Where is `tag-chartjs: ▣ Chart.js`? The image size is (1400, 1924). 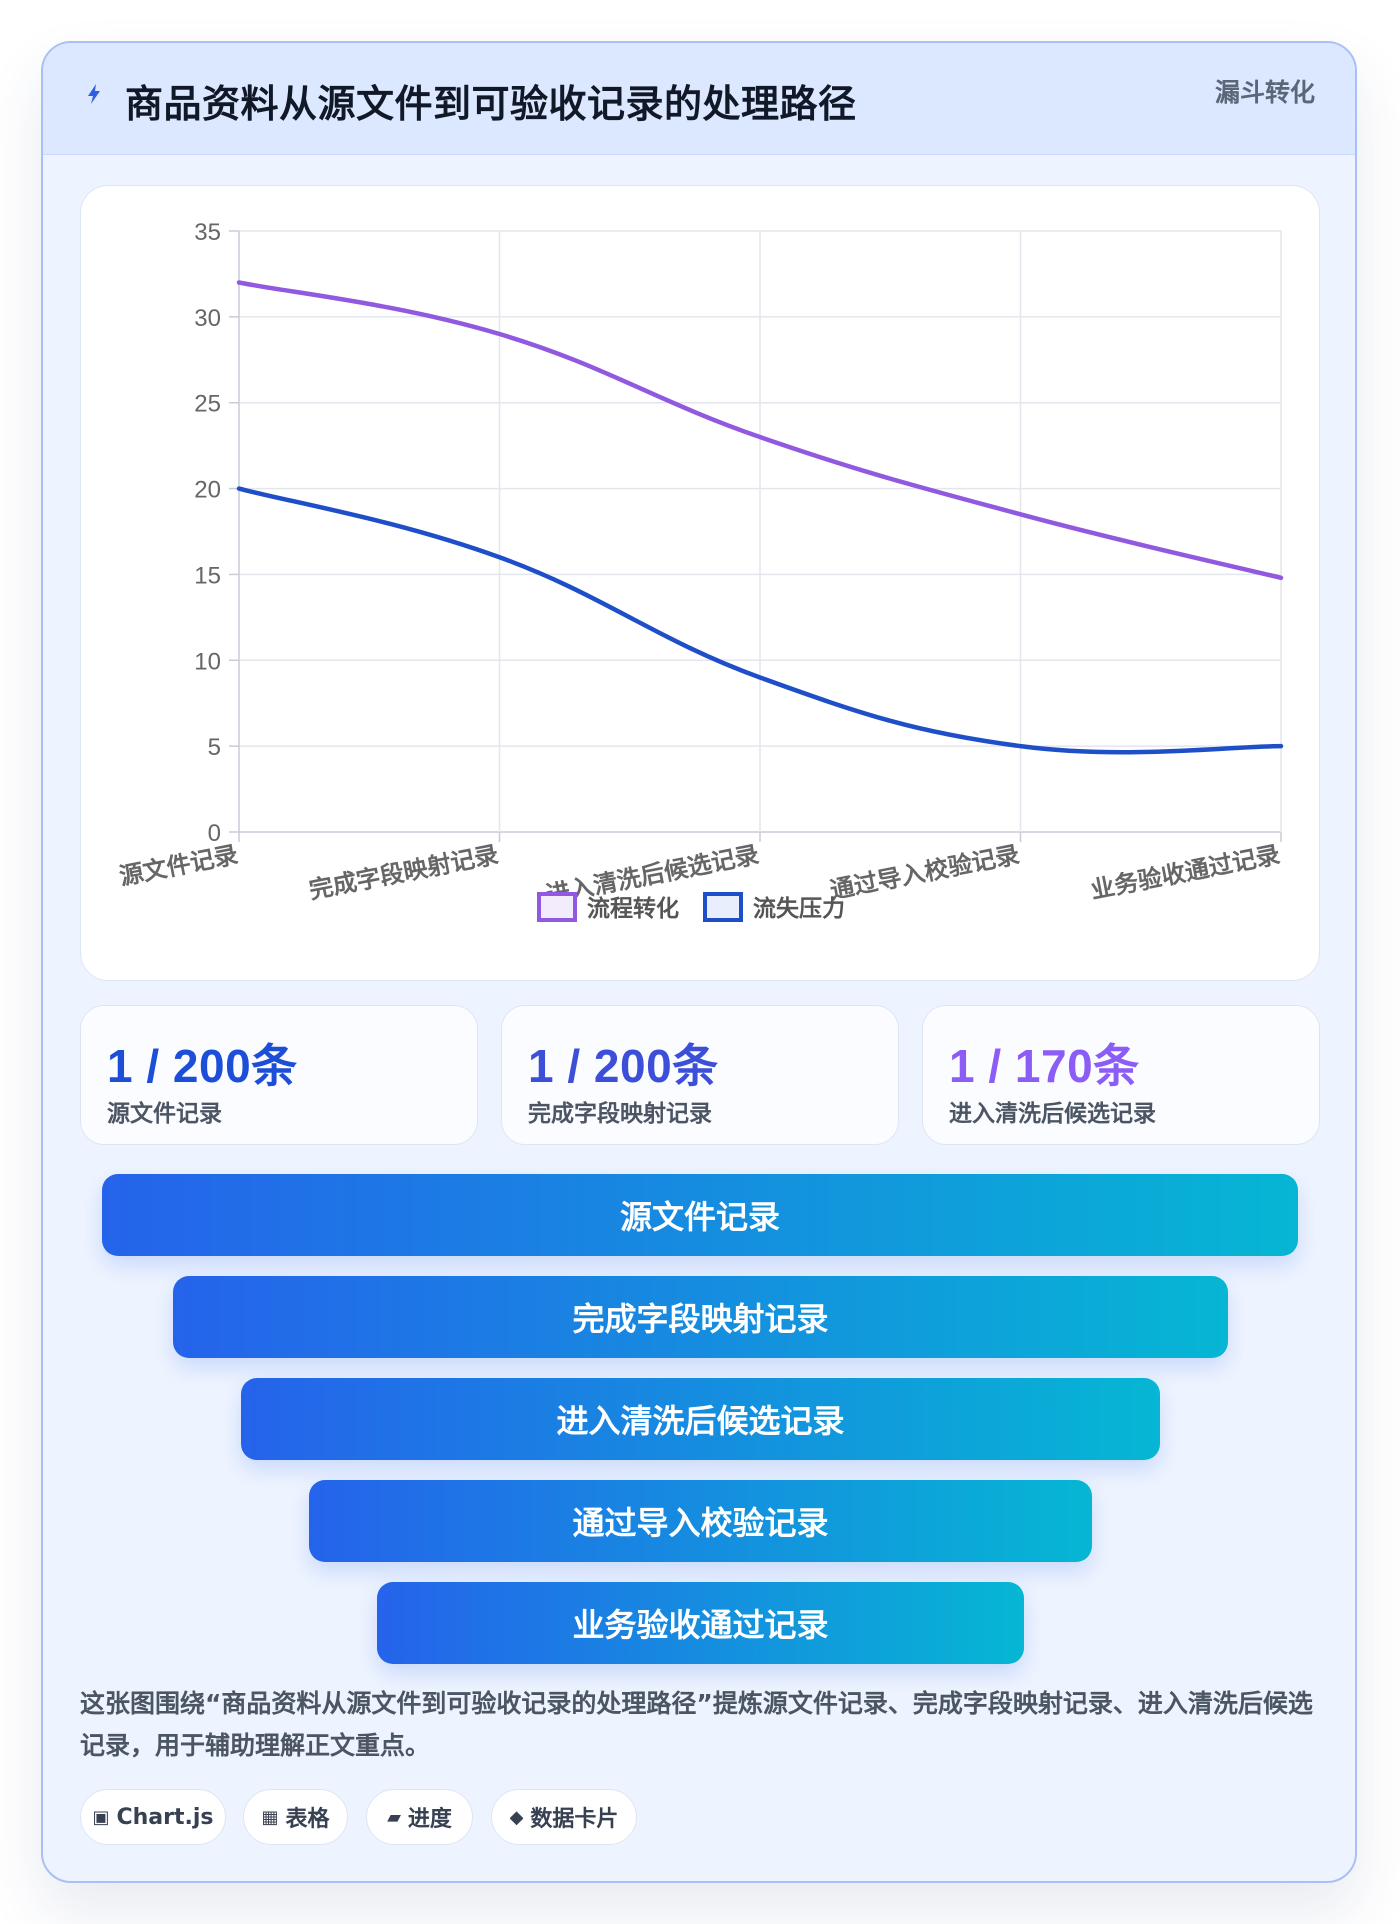
tag-chartjs: ▣ Chart.js is located at coordinates (153, 1817).